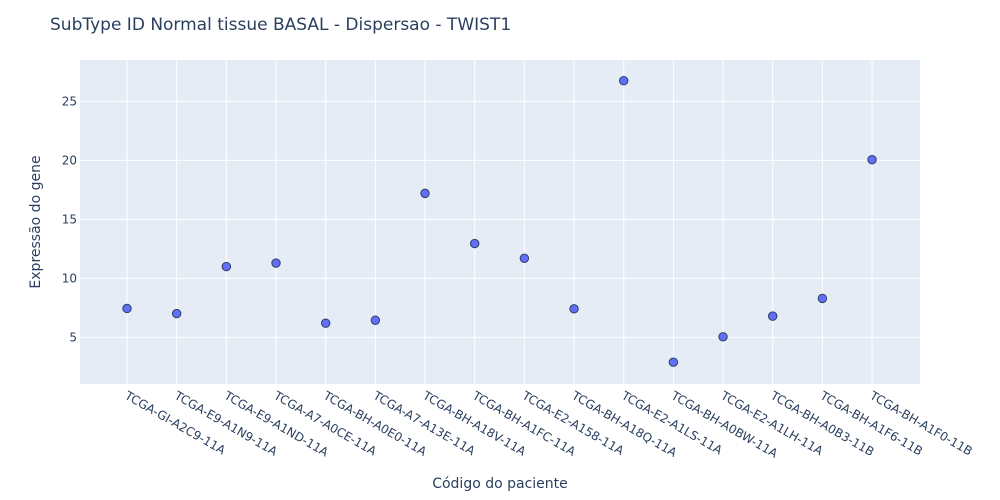 Image resolution: width=1000 pixels, height=500 pixels. I want to click on y-tick-label: 5, so click(73, 337).